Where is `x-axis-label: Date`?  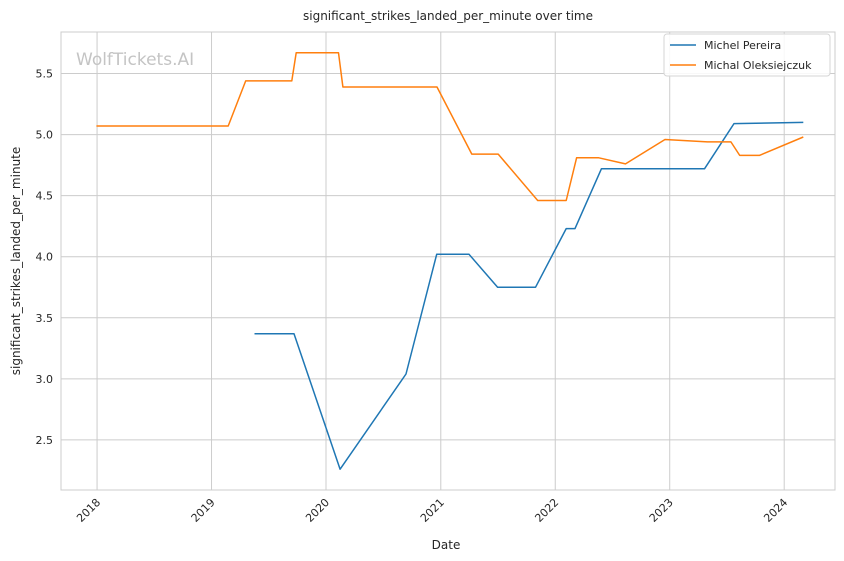 x-axis-label: Date is located at coordinates (446, 545).